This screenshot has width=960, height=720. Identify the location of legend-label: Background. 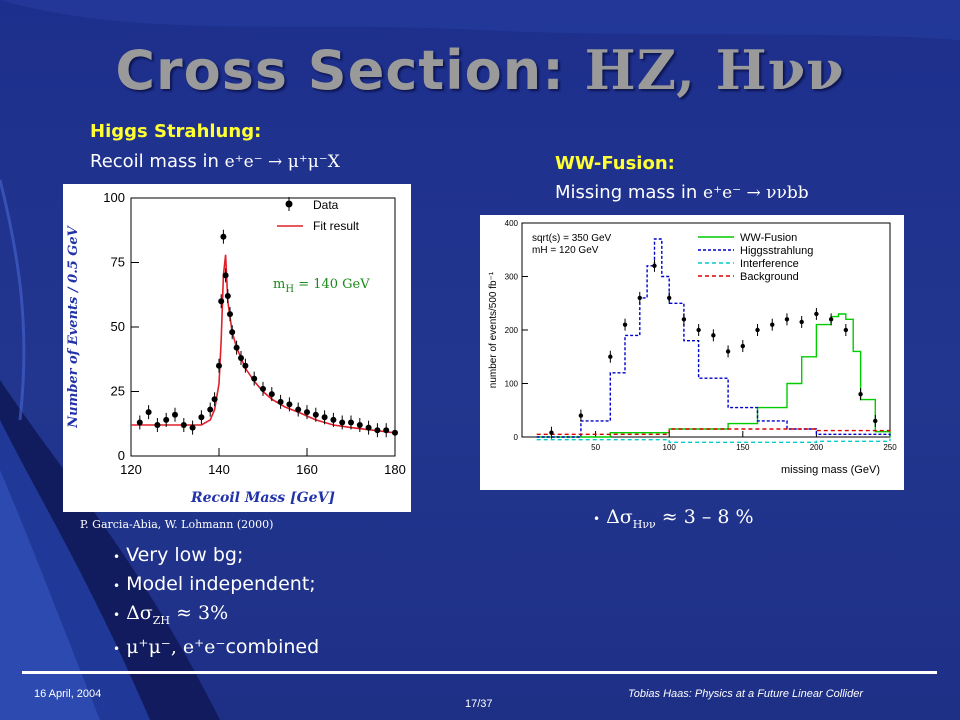
(769, 277).